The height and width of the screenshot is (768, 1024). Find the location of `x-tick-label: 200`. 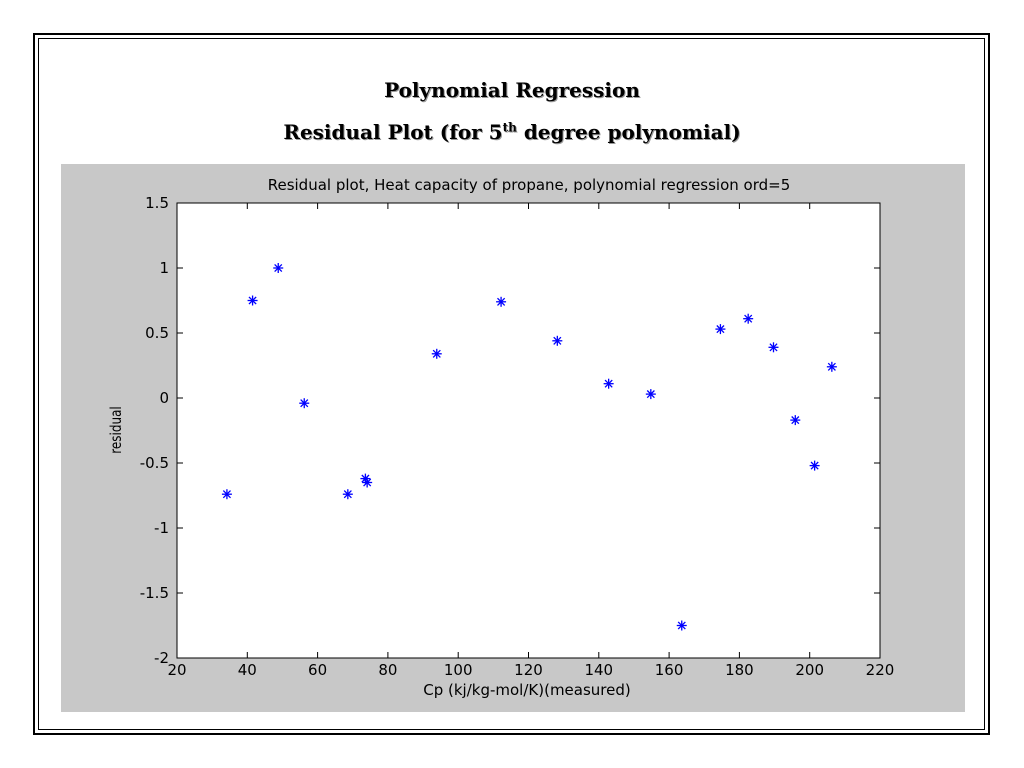

x-tick-label: 200 is located at coordinates (809, 670).